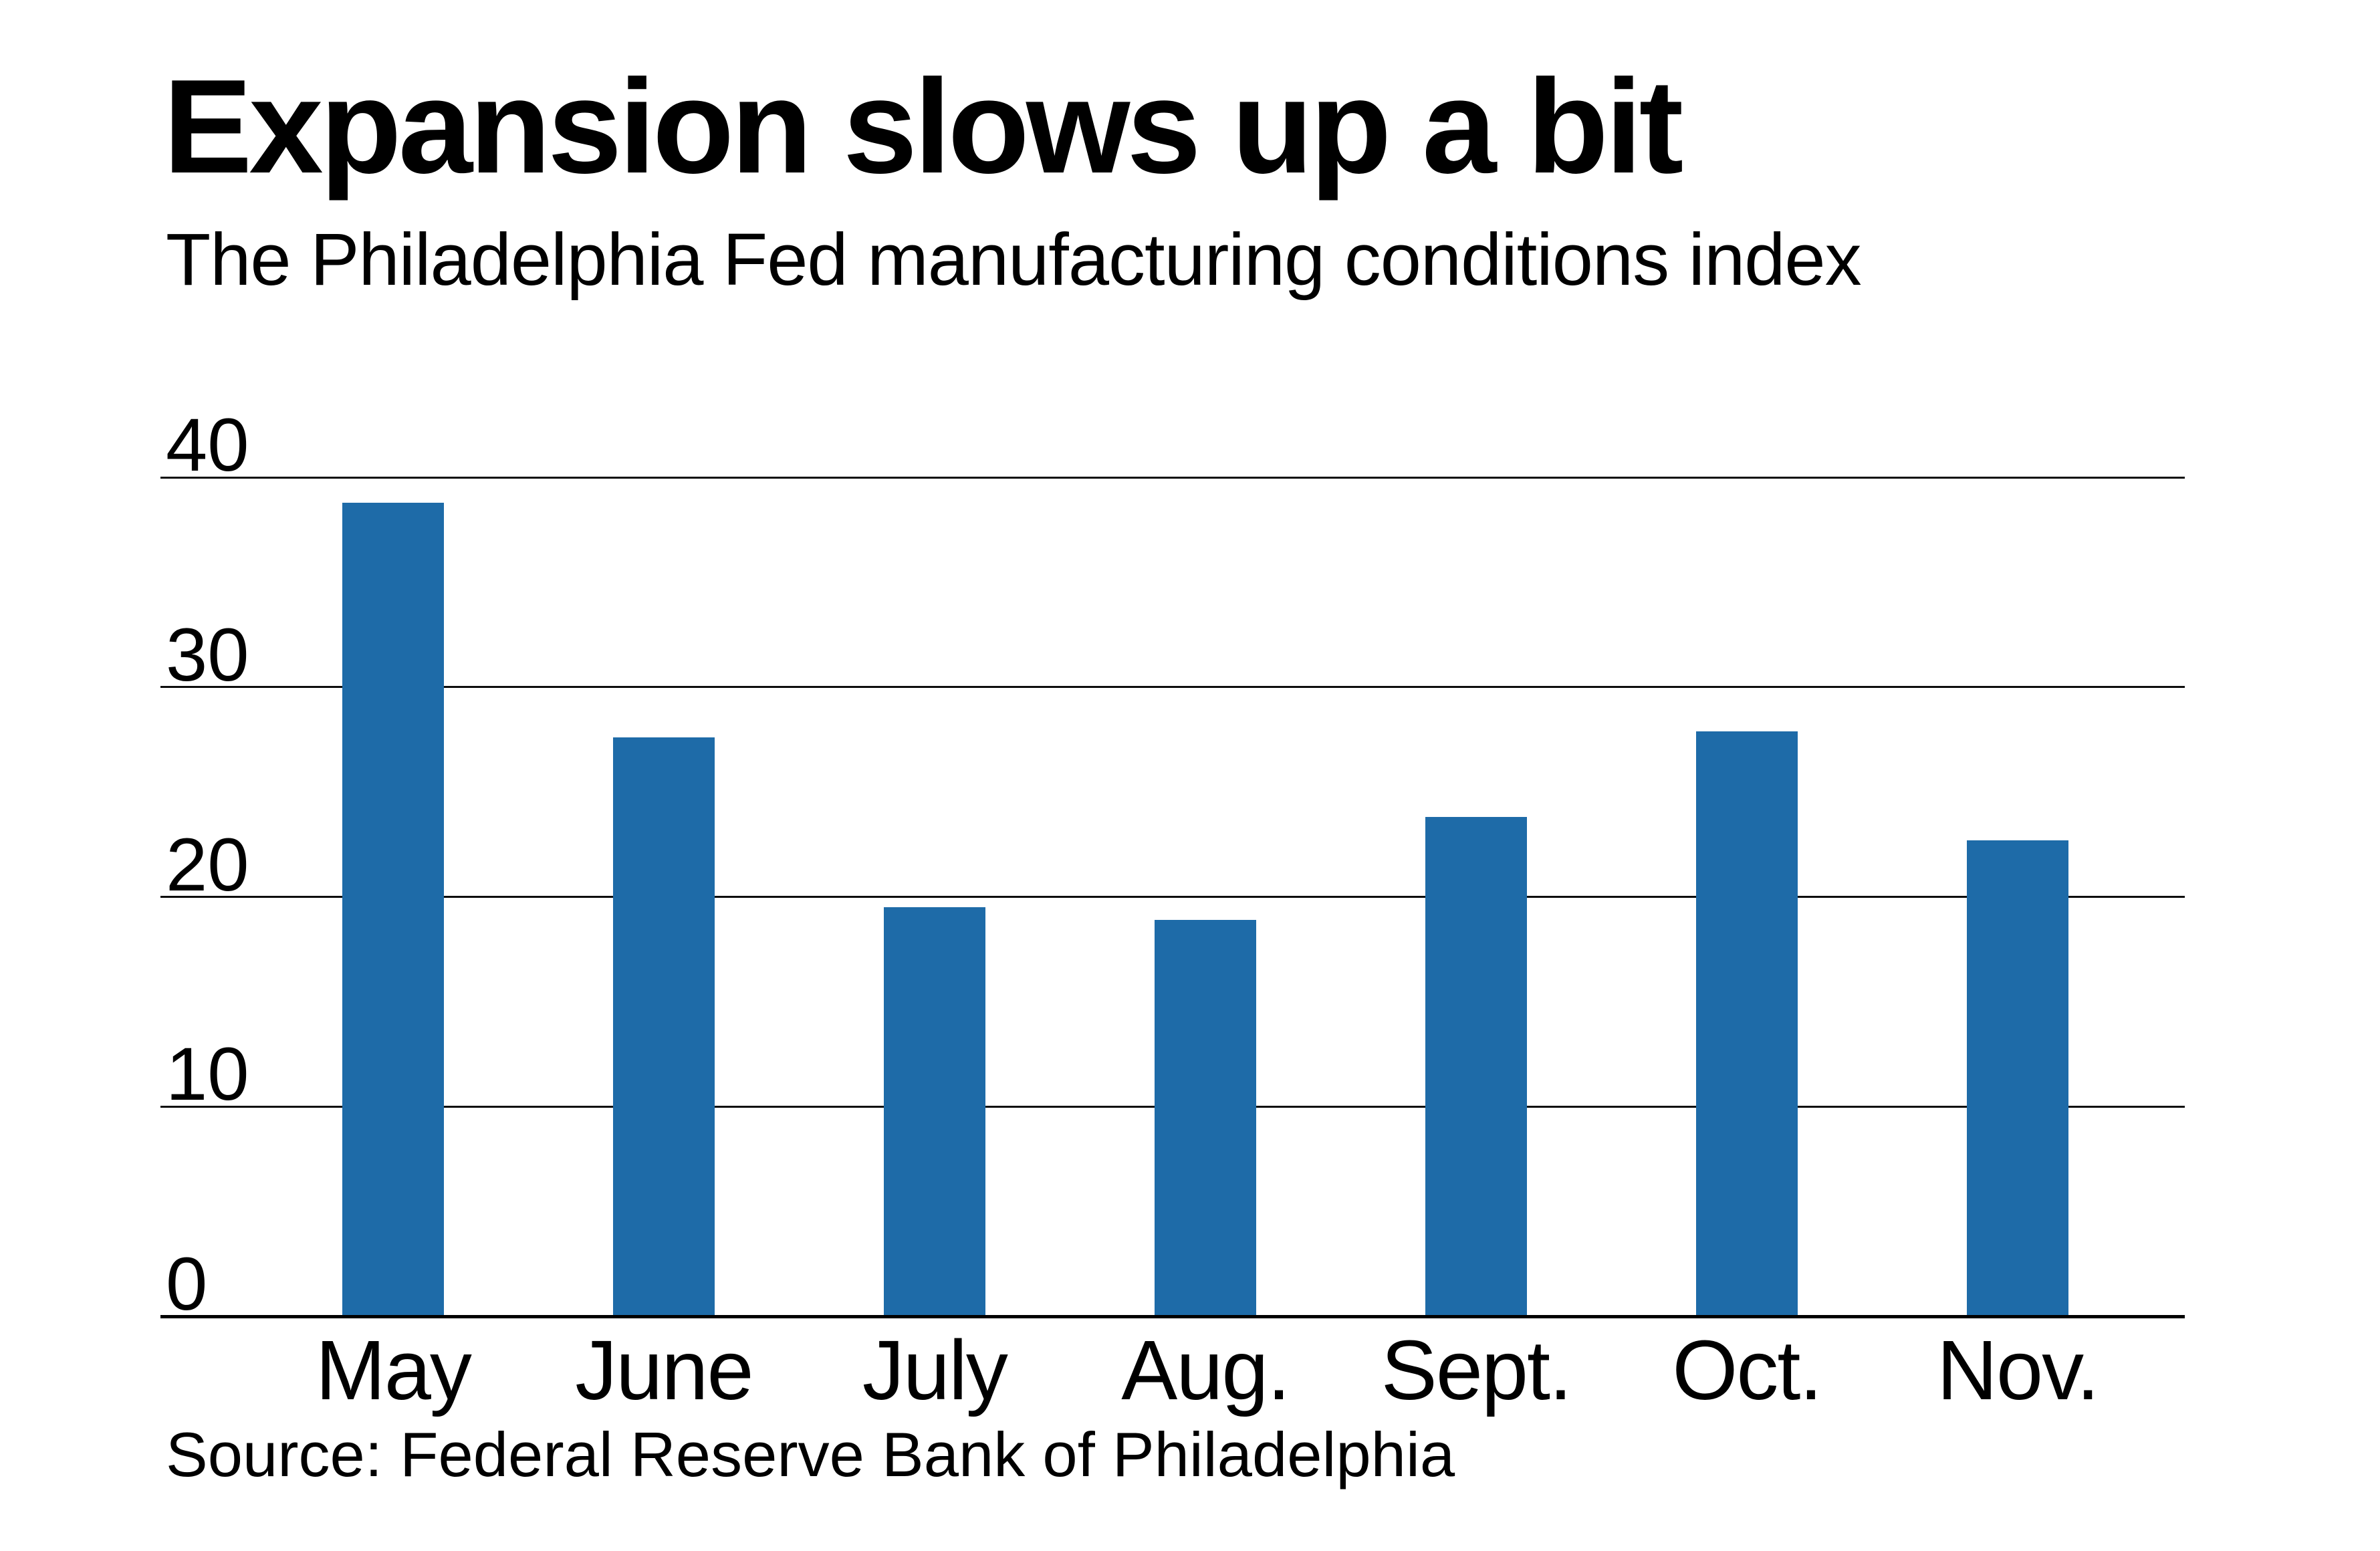 The image size is (2380, 1551). I want to click on x-tick-label-aug: Aug., so click(1205, 1370).